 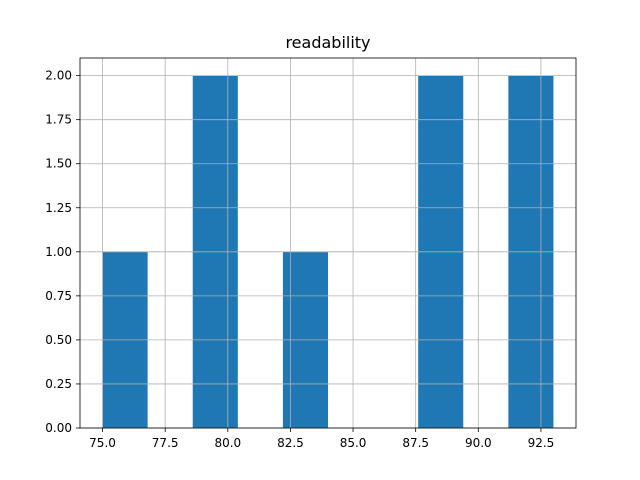 What do you see at coordinates (58, 164) in the screenshot?
I see `y-tick-label: 1.50` at bounding box center [58, 164].